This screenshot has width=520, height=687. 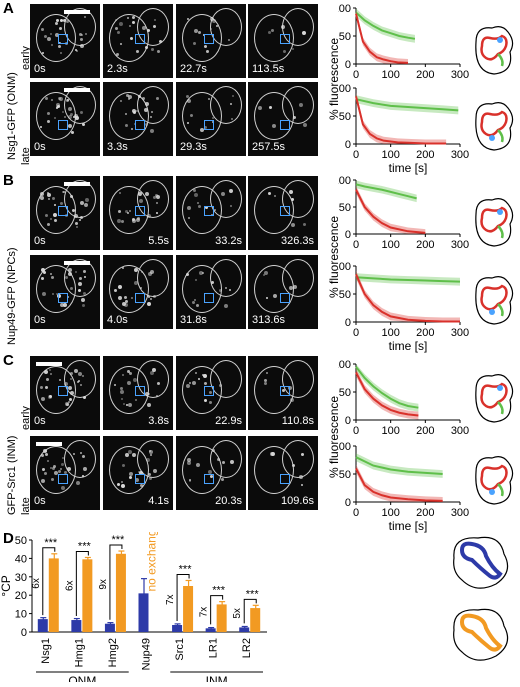 What do you see at coordinates (143, 612) in the screenshot?
I see `bar-blue-nup49` at bounding box center [143, 612].